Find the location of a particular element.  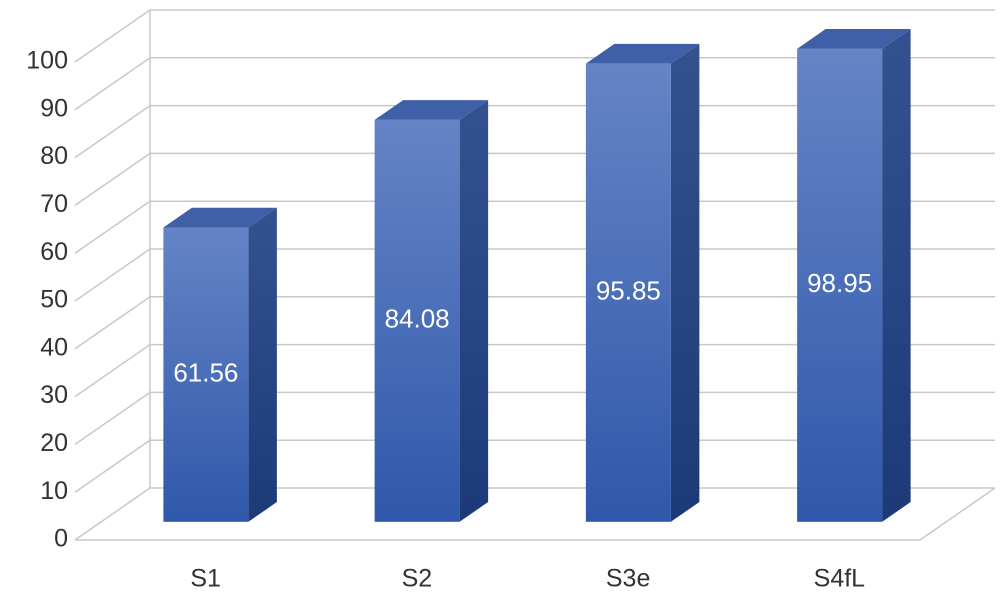

value-label: 98.95 is located at coordinates (839, 283).